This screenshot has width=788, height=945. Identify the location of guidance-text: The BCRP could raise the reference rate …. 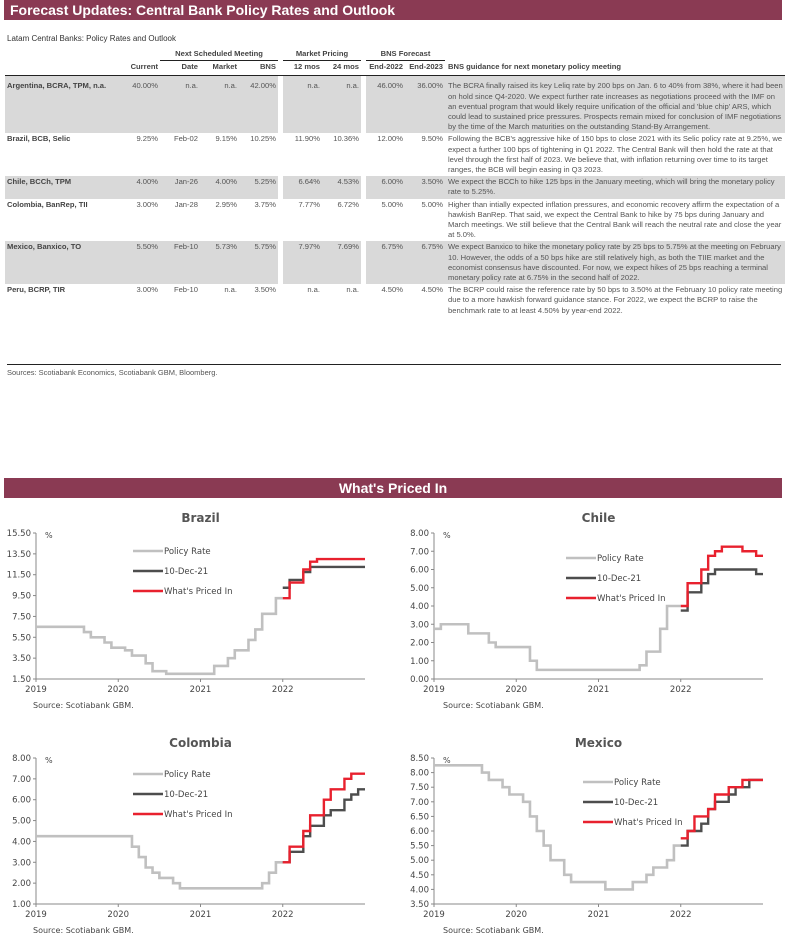
(615, 300).